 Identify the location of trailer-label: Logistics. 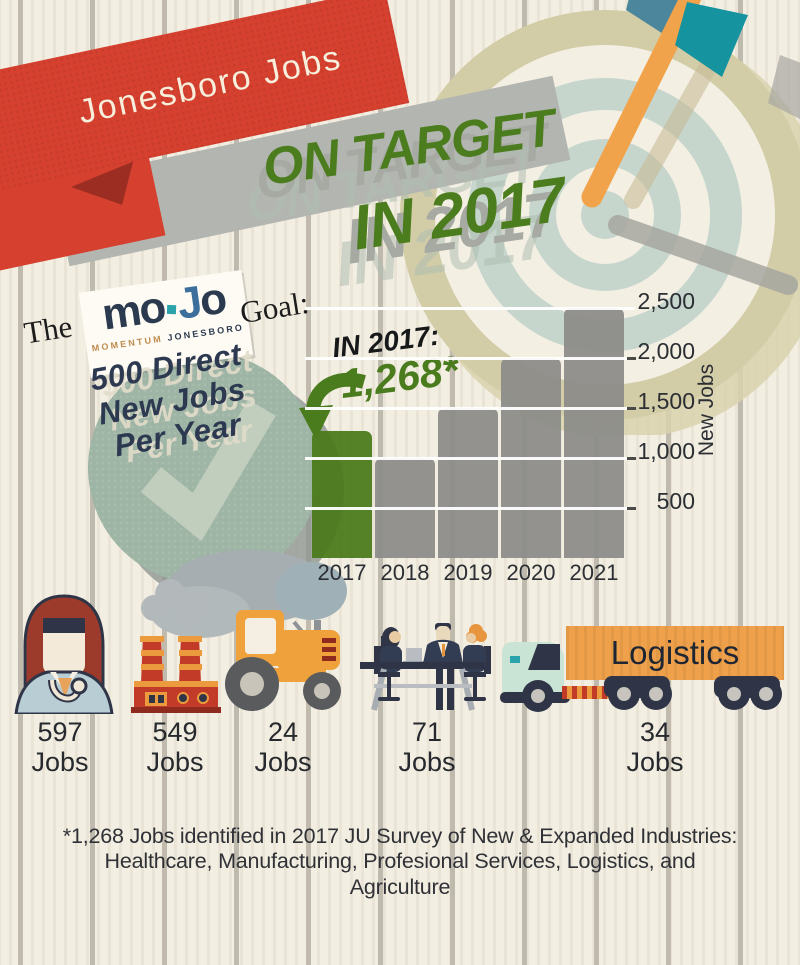
(675, 652).